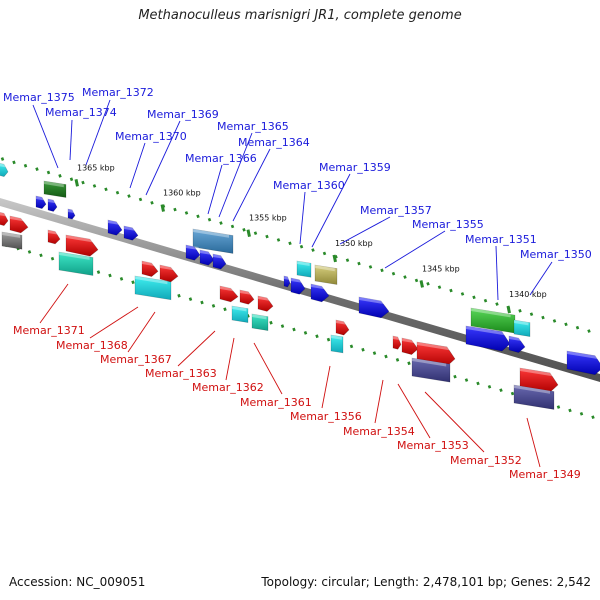  What do you see at coordinates (486, 460) in the screenshot?
I see `gene-label-reverse: Memar_1352` at bounding box center [486, 460].